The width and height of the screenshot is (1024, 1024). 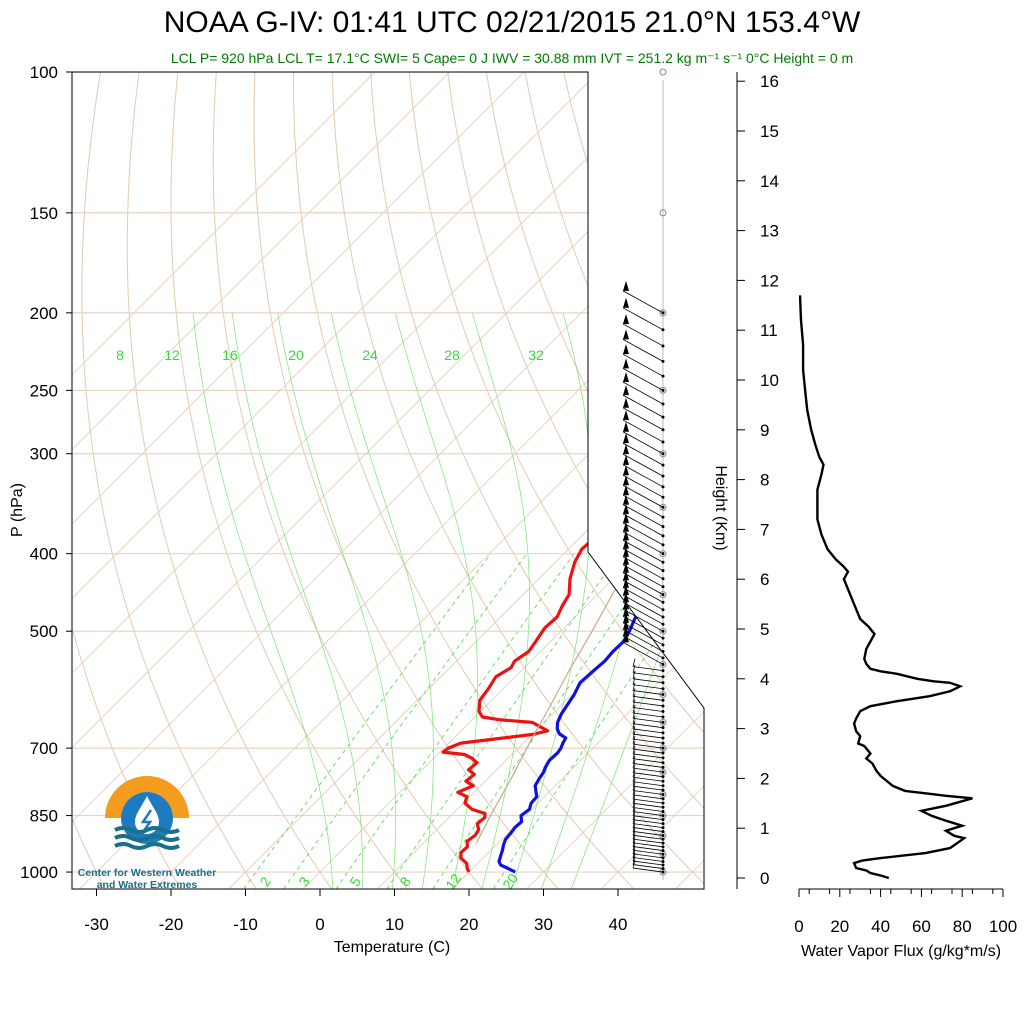 I want to click on sounding-curves, so click(x=572, y=593).